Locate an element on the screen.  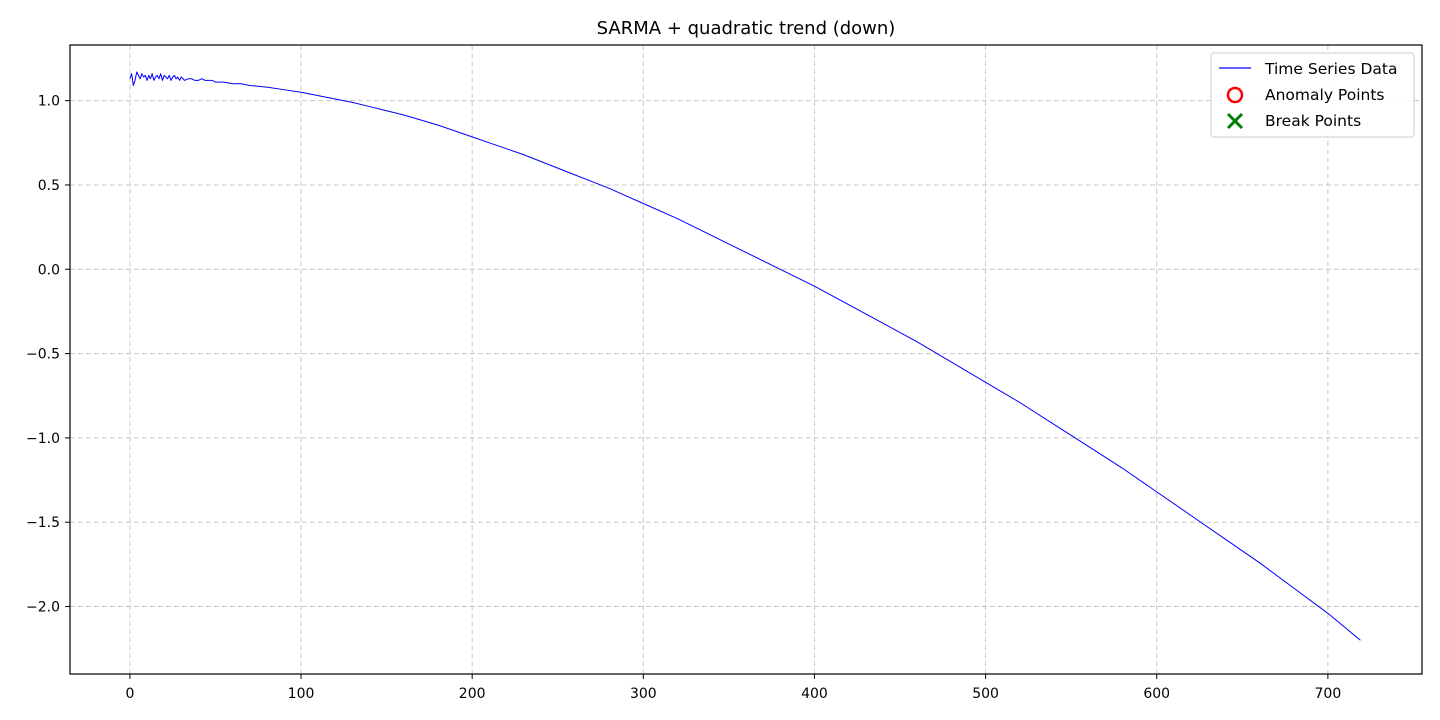
legend-box is located at coordinates (1312, 95).